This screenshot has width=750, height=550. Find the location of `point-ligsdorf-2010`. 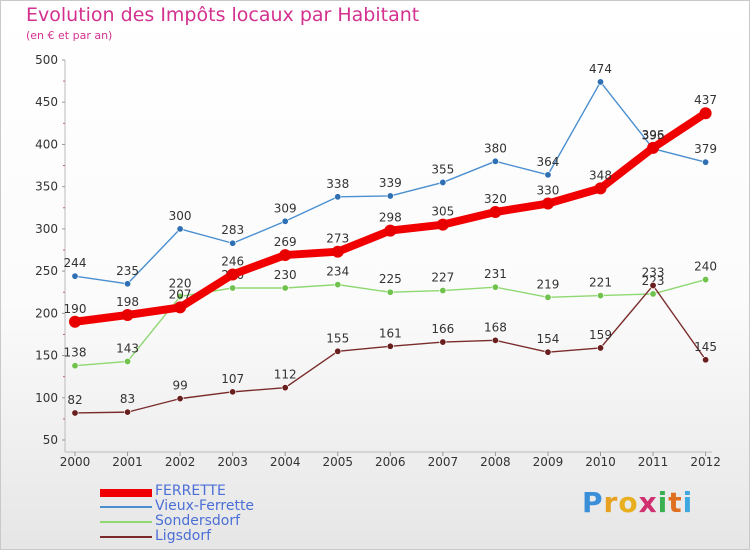

point-ligsdorf-2010 is located at coordinates (600, 348).